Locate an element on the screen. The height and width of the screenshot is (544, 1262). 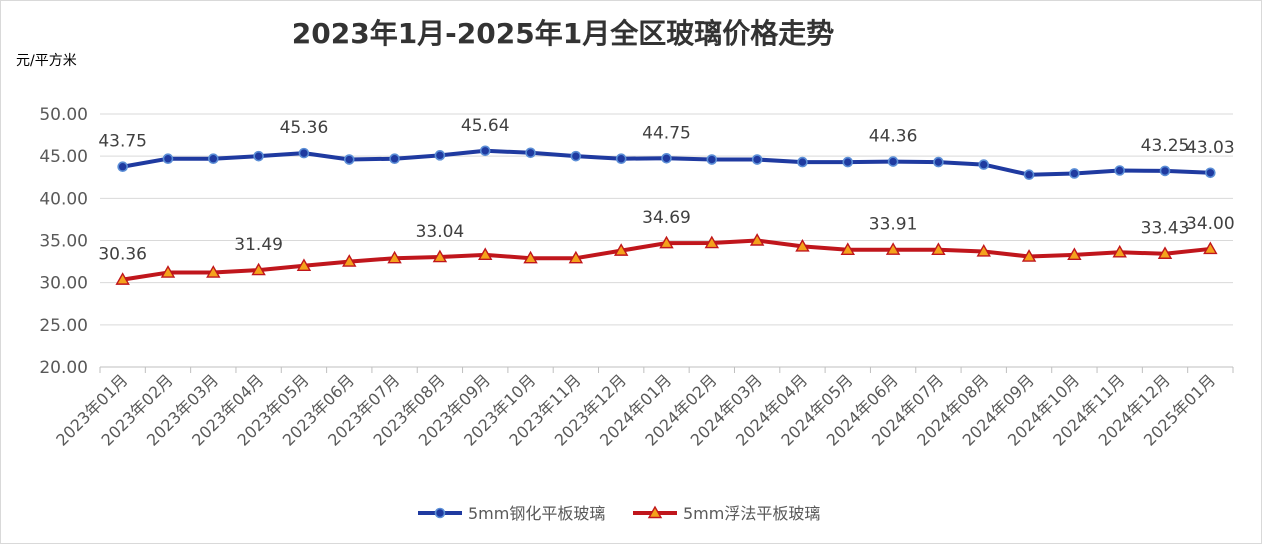
y-tick-label: 50.00 is located at coordinates (63, 115).